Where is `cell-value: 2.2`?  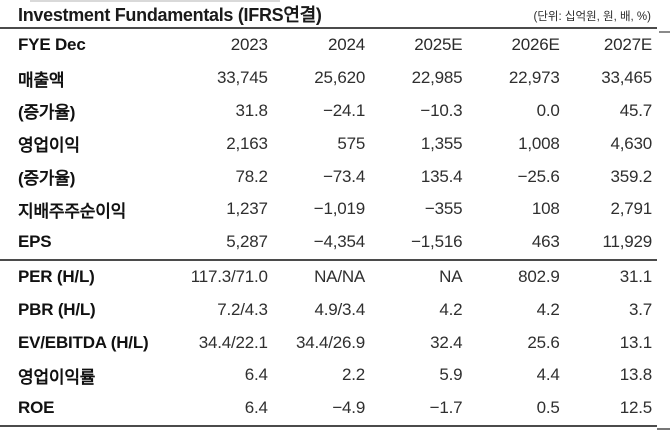
cell-value: 2.2 is located at coordinates (354, 375).